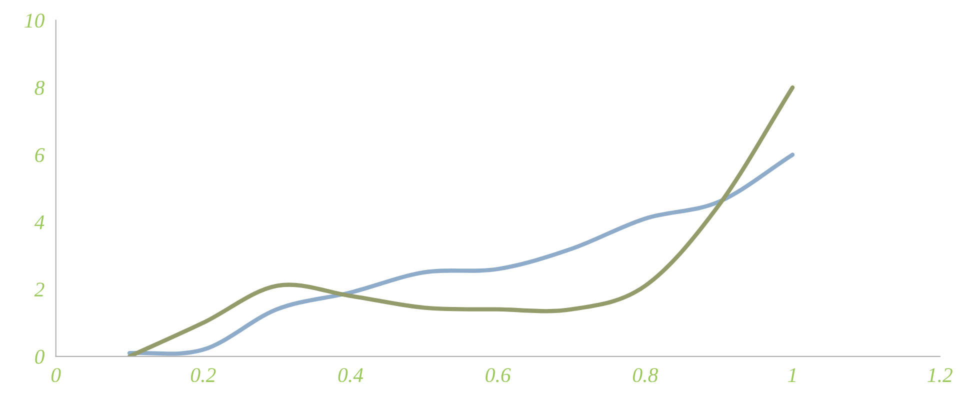  Describe the element at coordinates (39, 87) in the screenshot. I see `y-tick-label: 8` at that location.